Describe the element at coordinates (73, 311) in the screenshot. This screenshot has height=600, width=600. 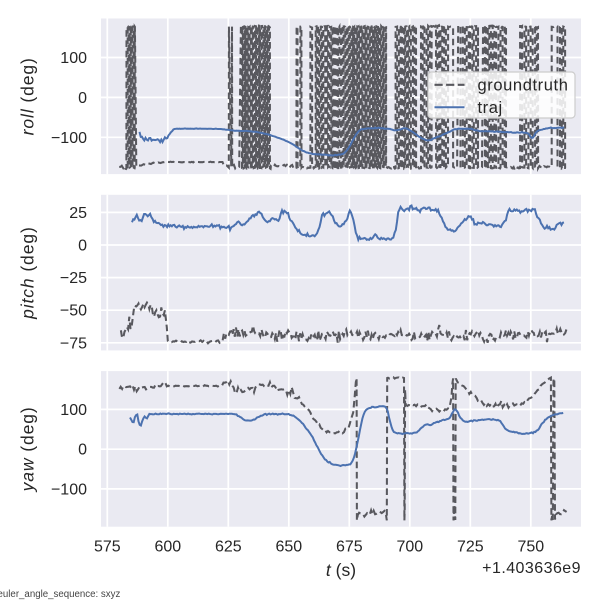
I see `svg-text: −50` at that location.